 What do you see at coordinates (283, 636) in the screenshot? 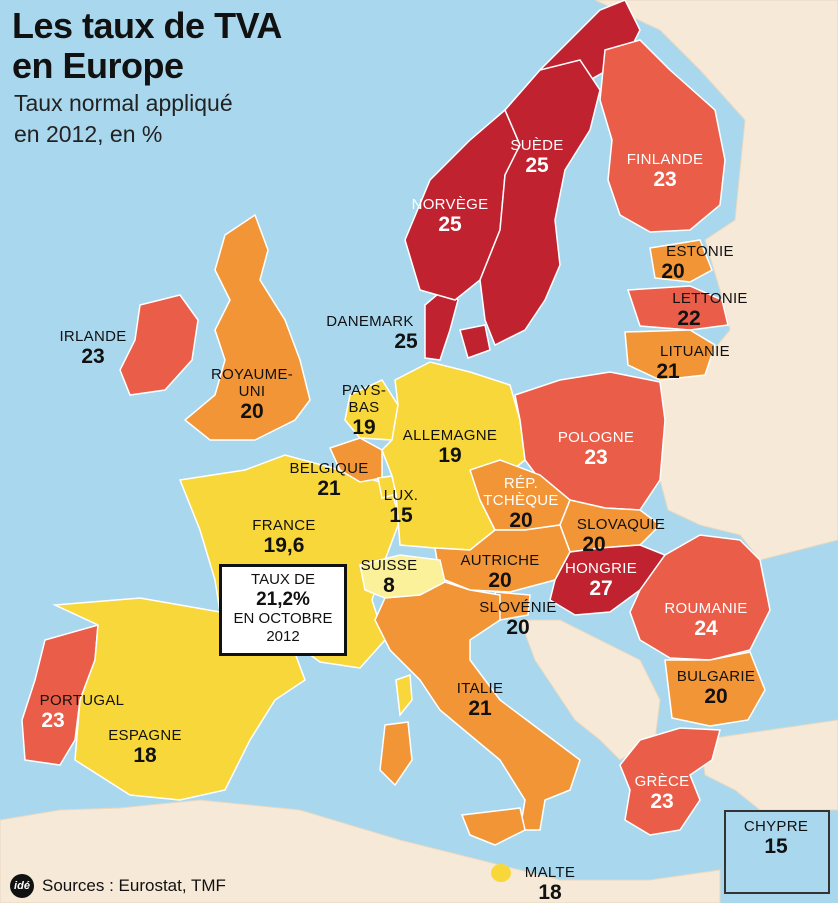
I see `note-line-4: 2012` at bounding box center [283, 636].